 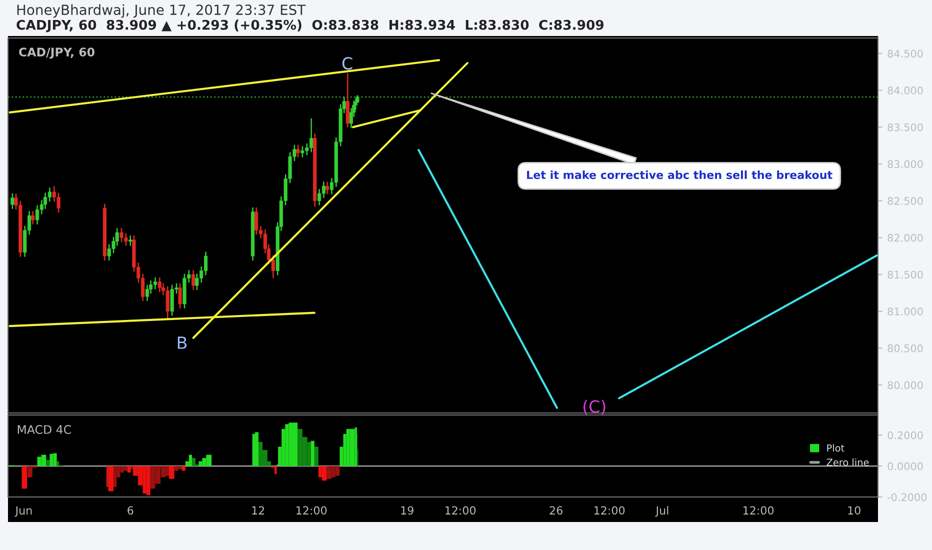 What do you see at coordinates (905, 274) in the screenshot?
I see `y-tick-label: 81.500` at bounding box center [905, 274].